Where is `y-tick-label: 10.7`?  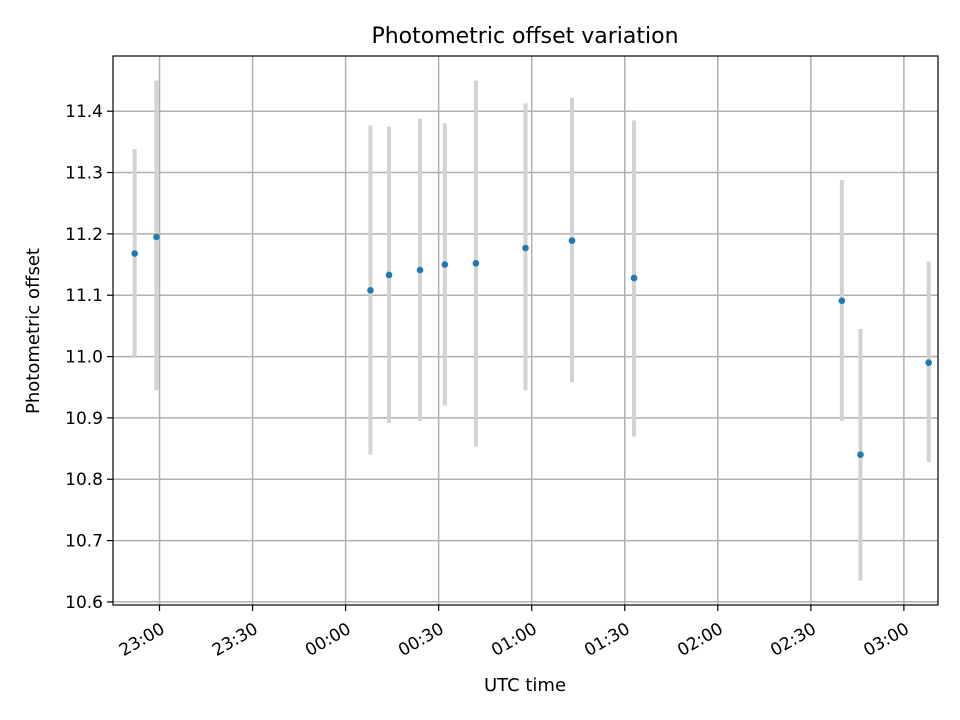 y-tick-label: 10.7 is located at coordinates (84, 542).